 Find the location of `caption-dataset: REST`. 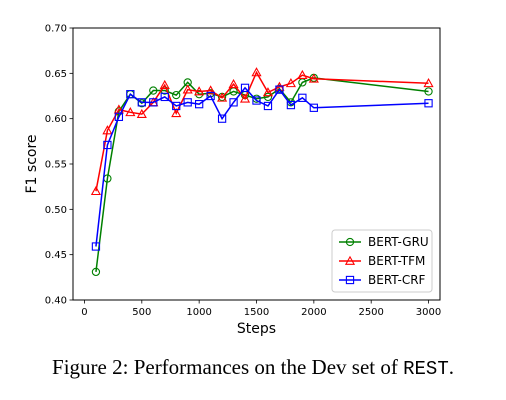

caption-dataset: REST is located at coordinates (426, 369).